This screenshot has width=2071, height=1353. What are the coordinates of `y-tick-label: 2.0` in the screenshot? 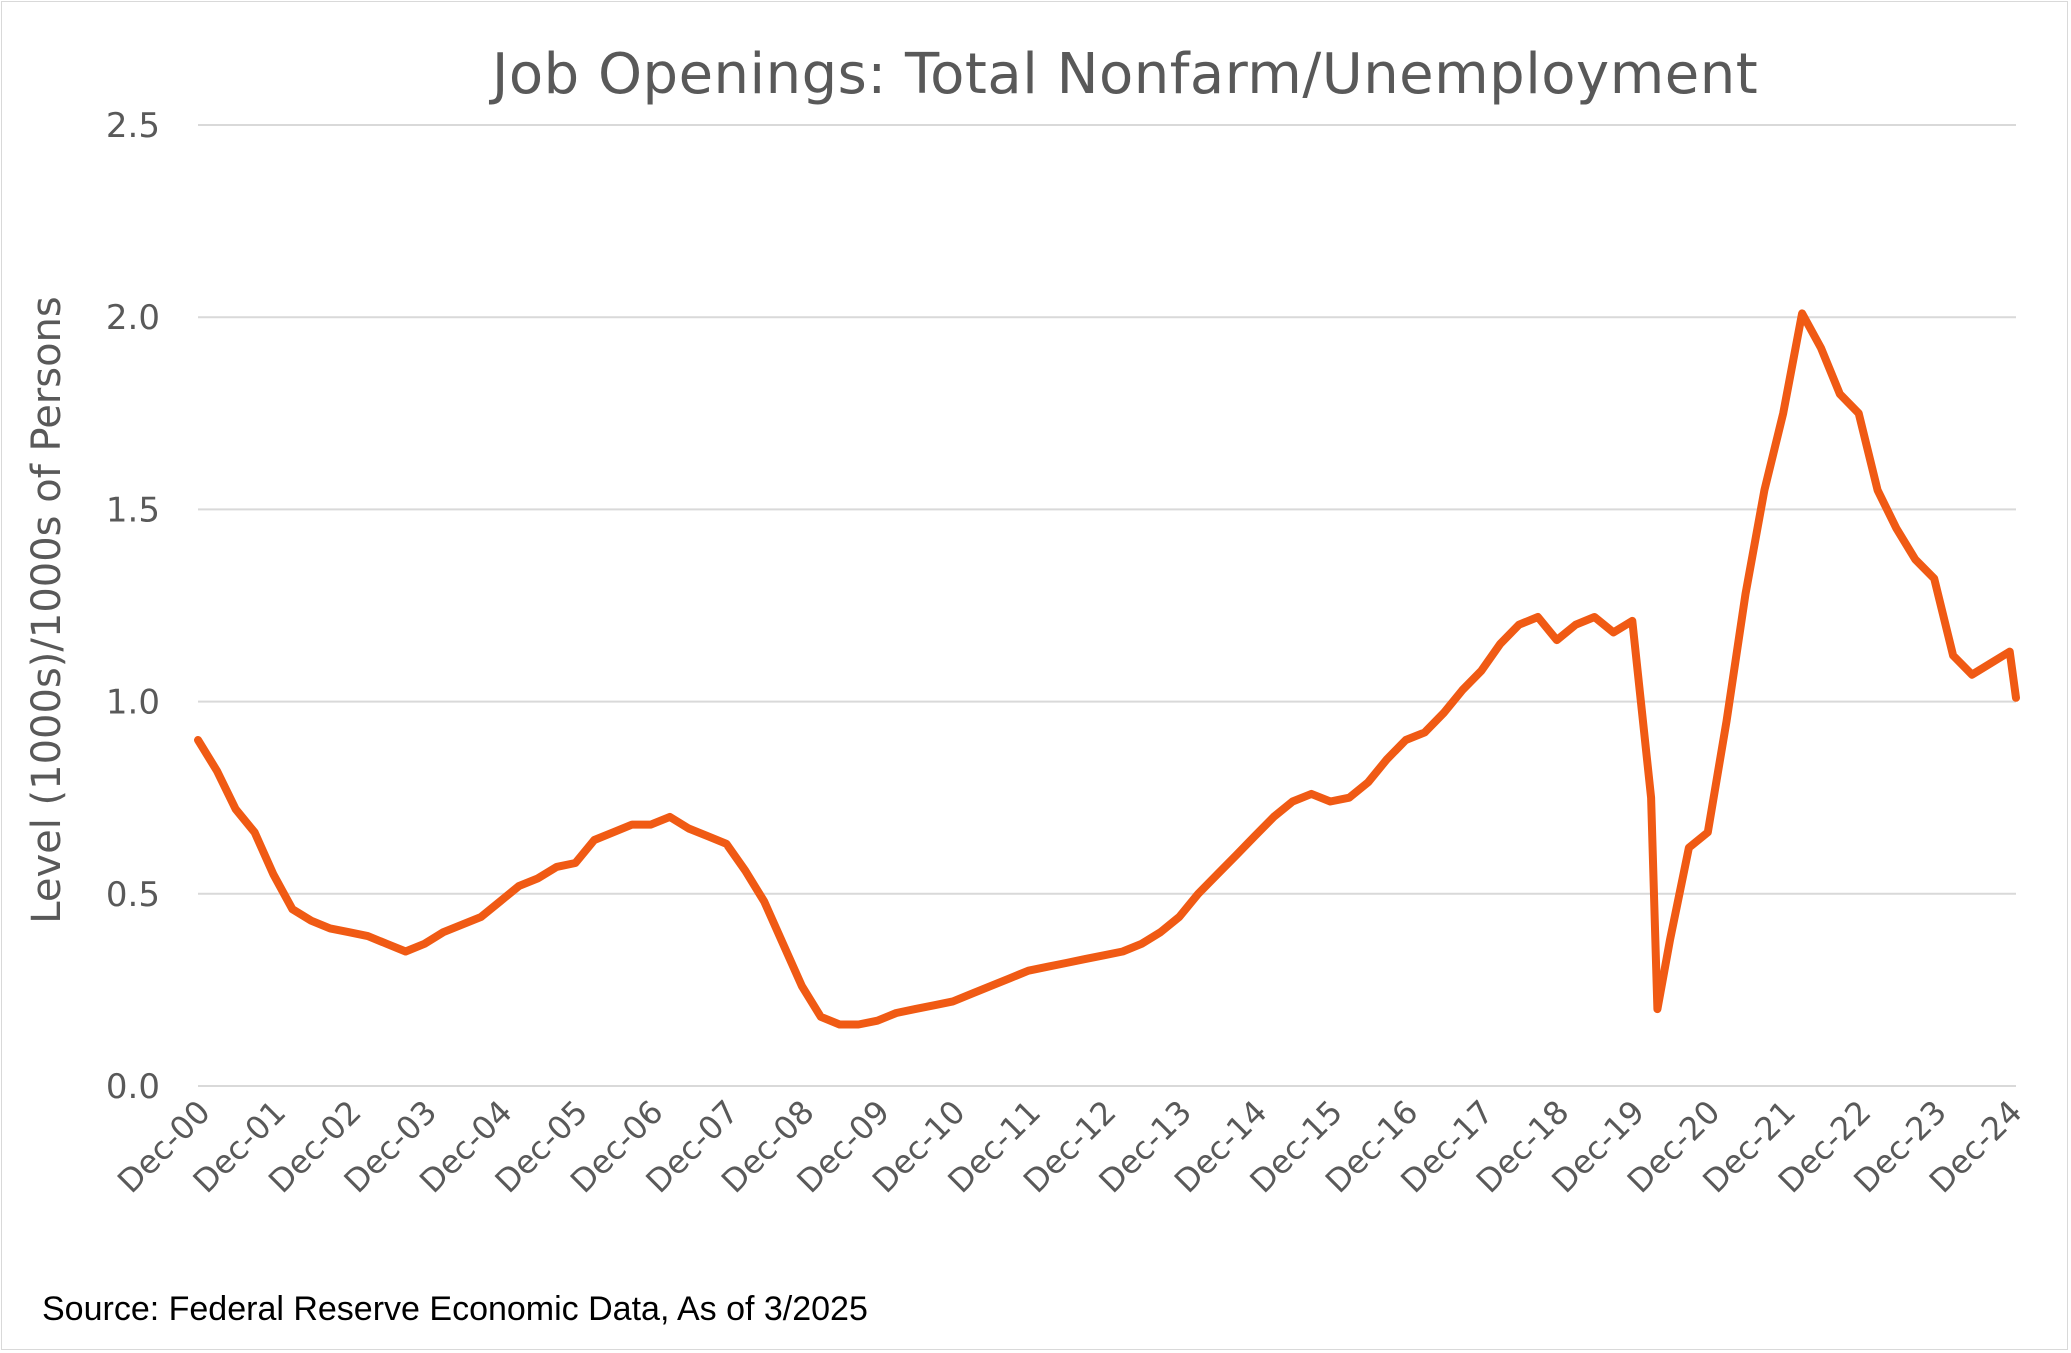 It's located at (133, 318).